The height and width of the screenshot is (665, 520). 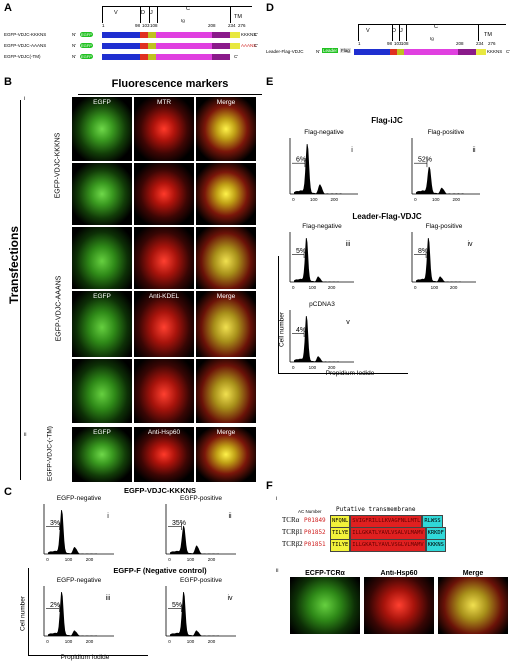 I want to click on percent-label: 2%, so click(x=55, y=605).